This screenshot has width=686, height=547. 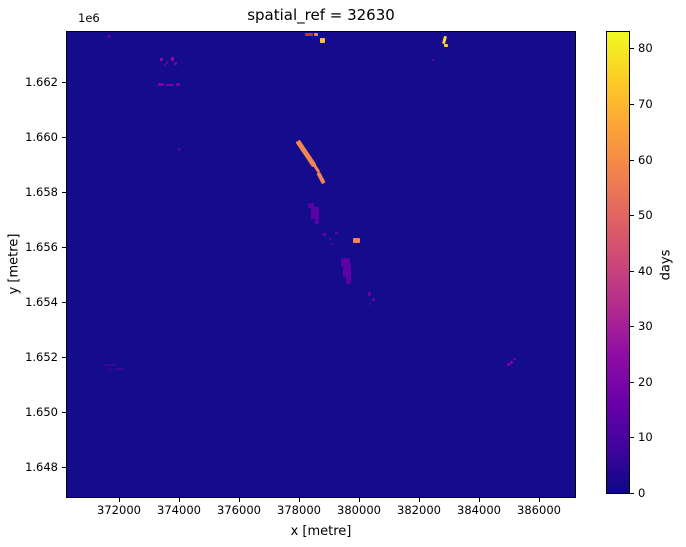 What do you see at coordinates (41, 82) in the screenshot?
I see `y-tick-label: 1.662` at bounding box center [41, 82].